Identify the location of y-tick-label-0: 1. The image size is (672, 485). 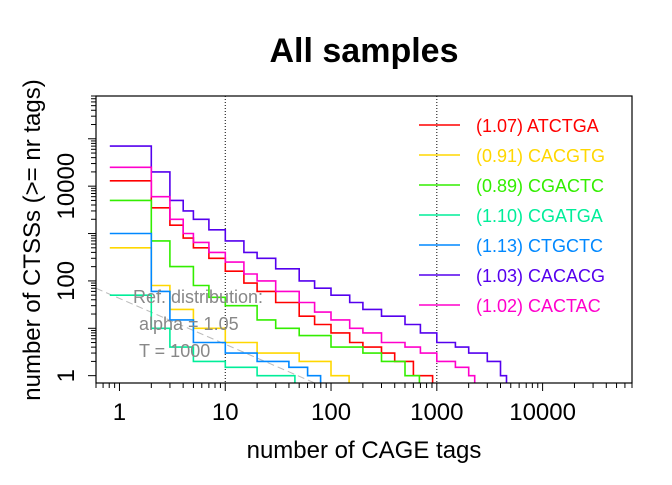
(66, 375).